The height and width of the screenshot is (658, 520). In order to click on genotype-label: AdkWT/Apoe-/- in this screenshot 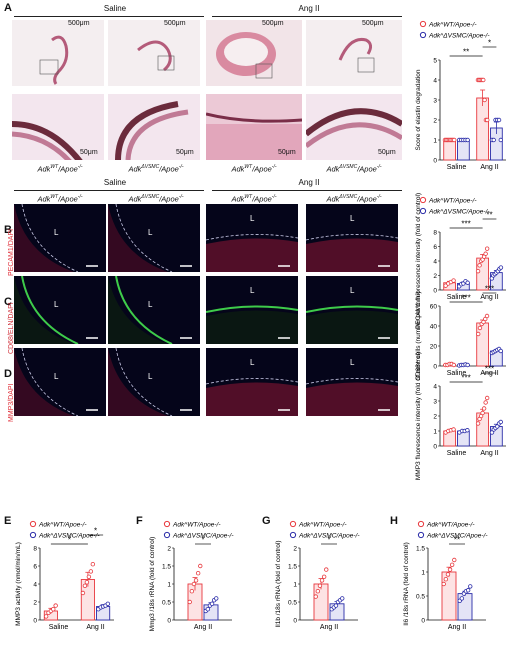, I will do `click(60, 199)`.